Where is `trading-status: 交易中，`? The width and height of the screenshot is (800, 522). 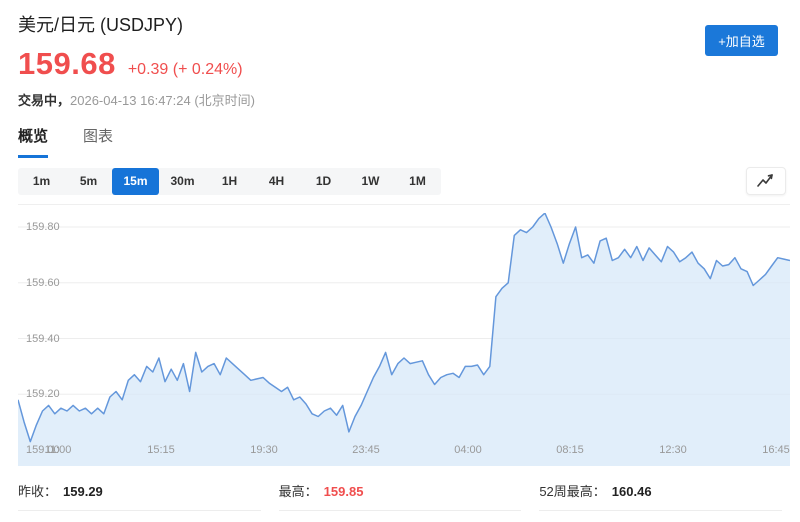 trading-status: 交易中， is located at coordinates (44, 100).